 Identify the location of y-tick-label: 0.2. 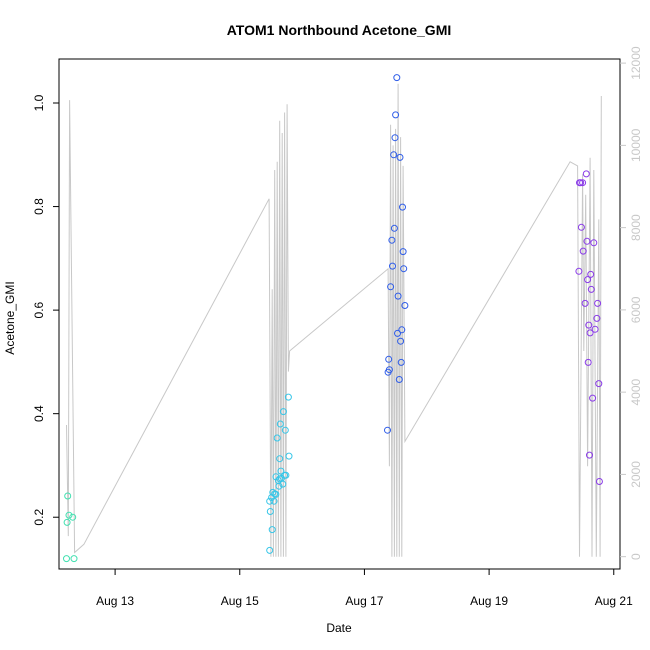
(39, 517).